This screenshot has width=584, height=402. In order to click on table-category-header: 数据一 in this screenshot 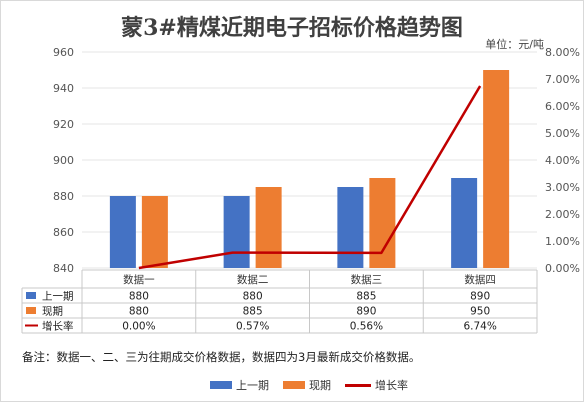, I will do `click(139, 279)`.